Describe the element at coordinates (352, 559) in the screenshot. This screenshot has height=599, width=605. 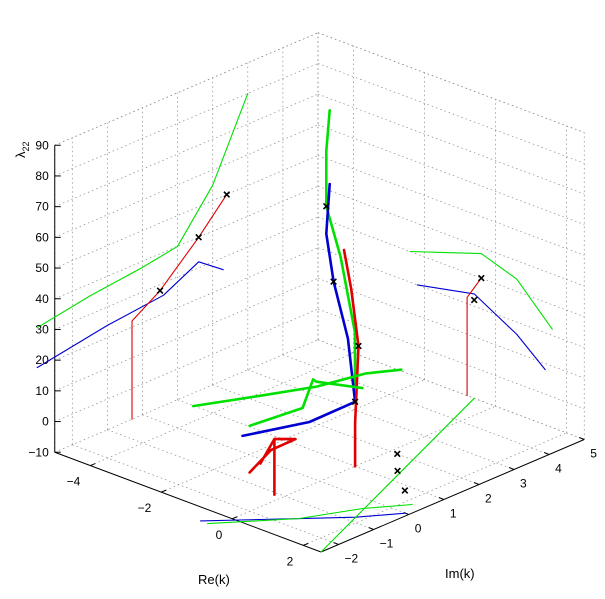
I see `y-tick-label: −2` at that location.